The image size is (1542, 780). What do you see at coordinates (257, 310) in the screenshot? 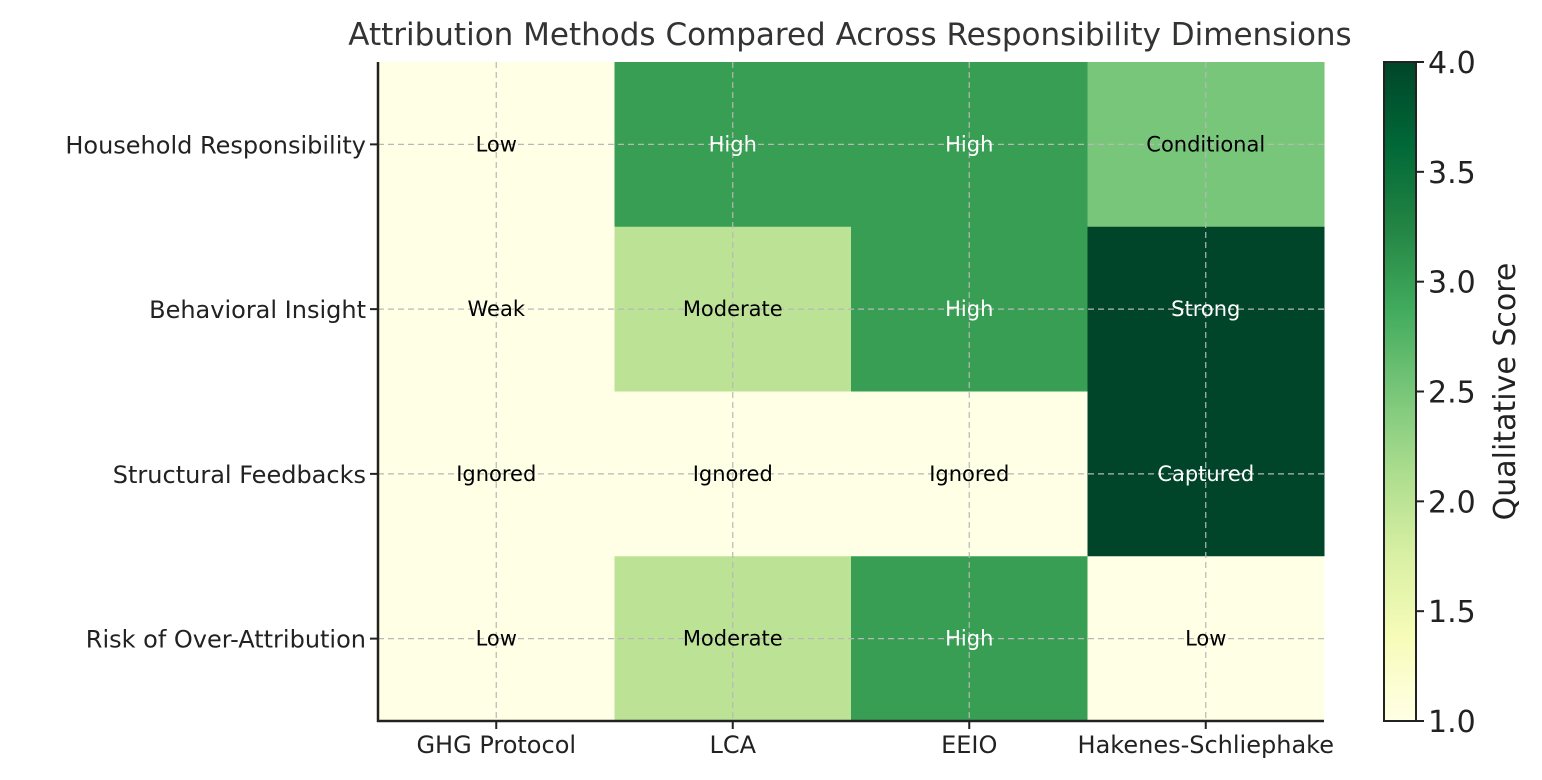
I see `y-tick-label: Behavioral Insight` at bounding box center [257, 310].